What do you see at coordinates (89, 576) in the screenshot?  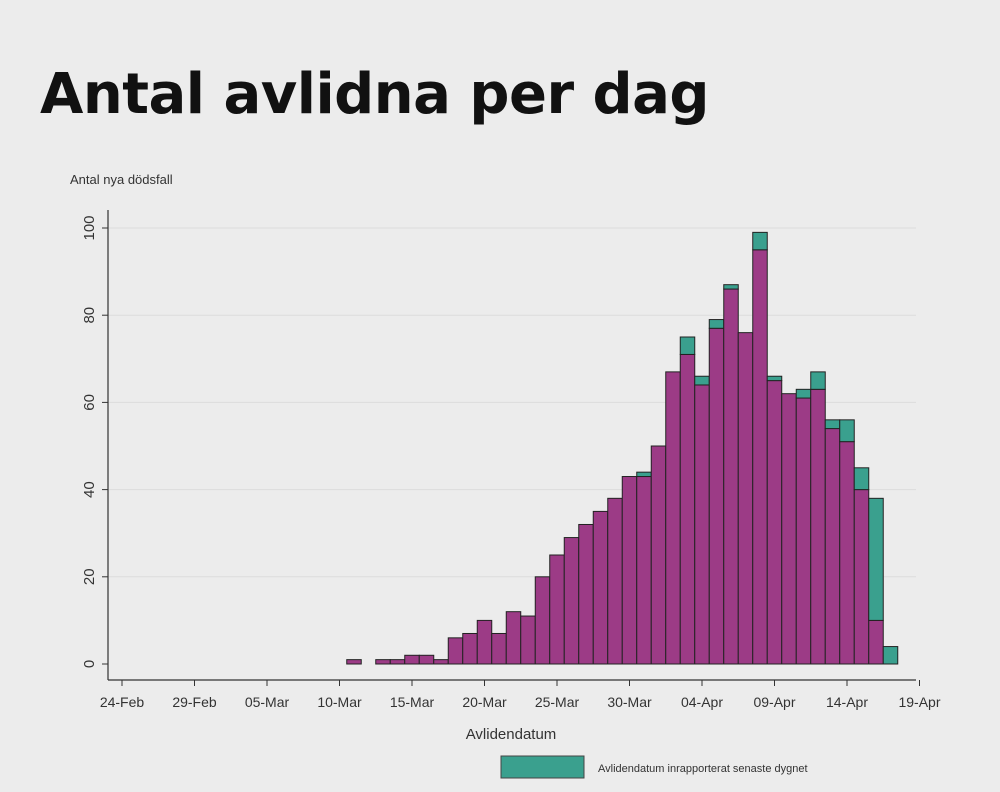 I see `y-tick-label: 20` at bounding box center [89, 576].